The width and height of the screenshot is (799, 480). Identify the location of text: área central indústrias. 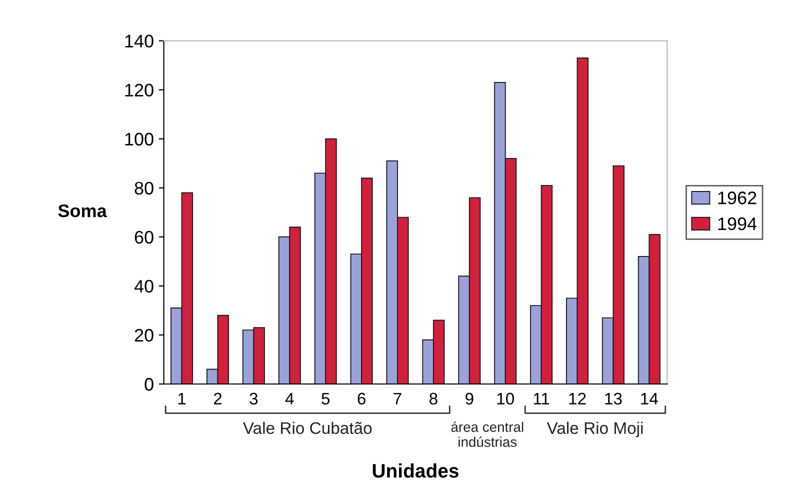
(487, 434).